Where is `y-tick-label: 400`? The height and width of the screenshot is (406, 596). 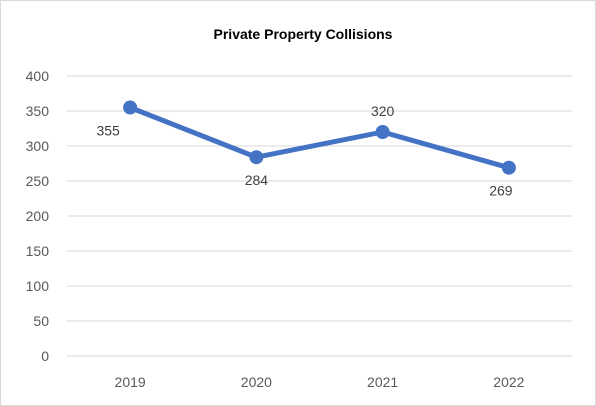
y-tick-label: 400 is located at coordinates (38, 76).